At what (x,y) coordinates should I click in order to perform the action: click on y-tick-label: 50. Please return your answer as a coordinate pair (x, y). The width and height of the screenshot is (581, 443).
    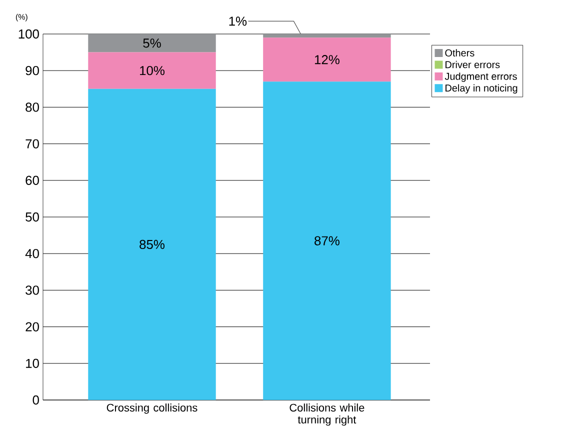
    Looking at the image, I should click on (32, 217).